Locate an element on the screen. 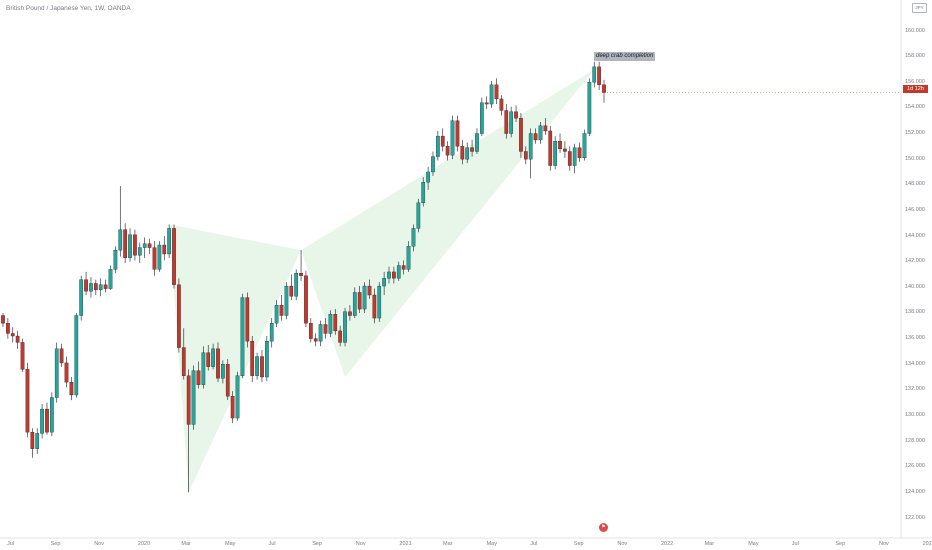 Image resolution: width=932 pixels, height=550 pixels. price-tick-label: 138.000 is located at coordinates (915, 312).